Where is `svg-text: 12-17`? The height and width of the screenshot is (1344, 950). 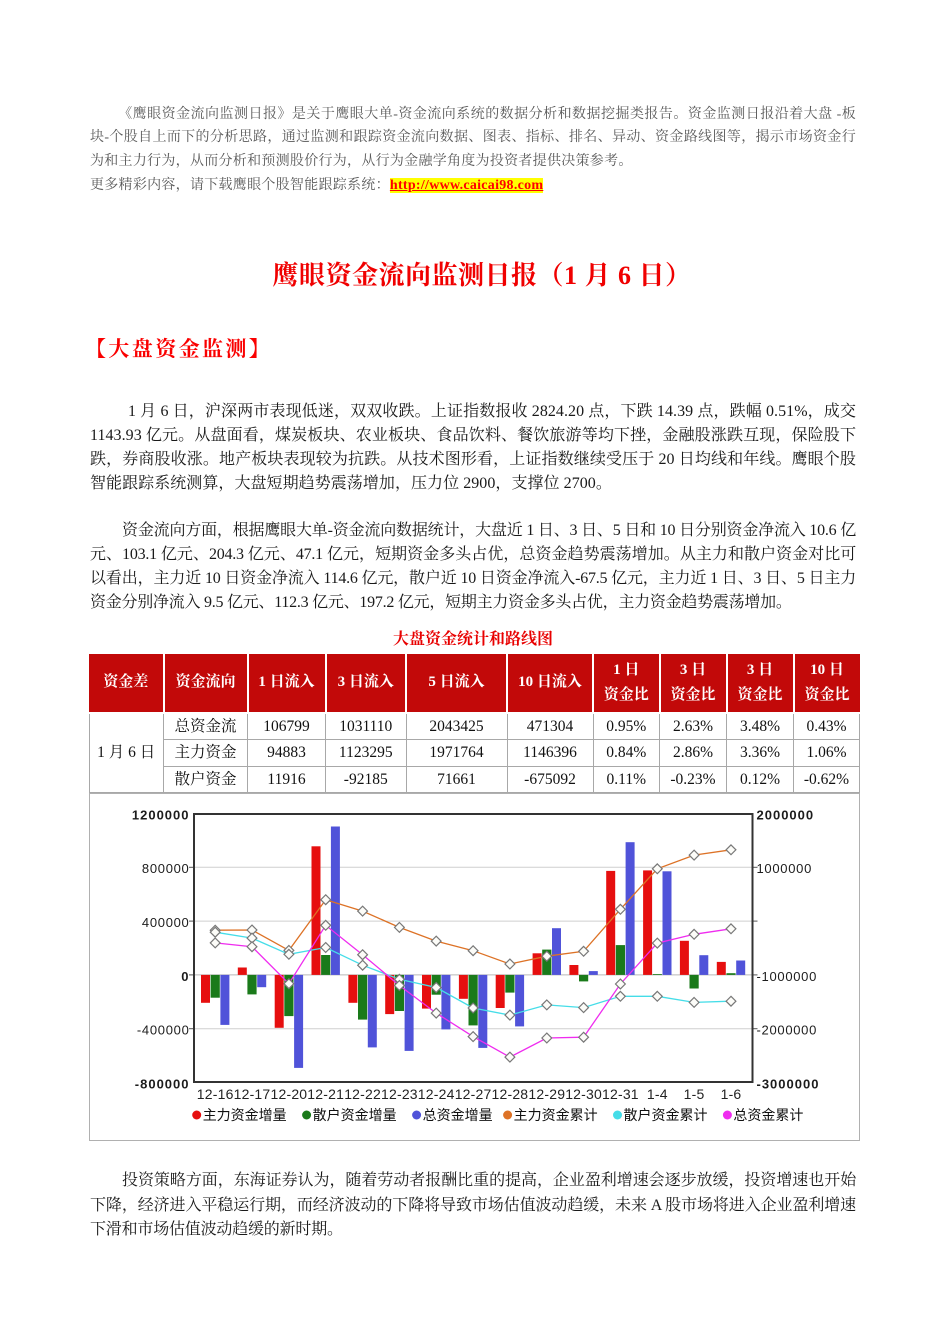 svg-text: 12-17 is located at coordinates (251, 1094).